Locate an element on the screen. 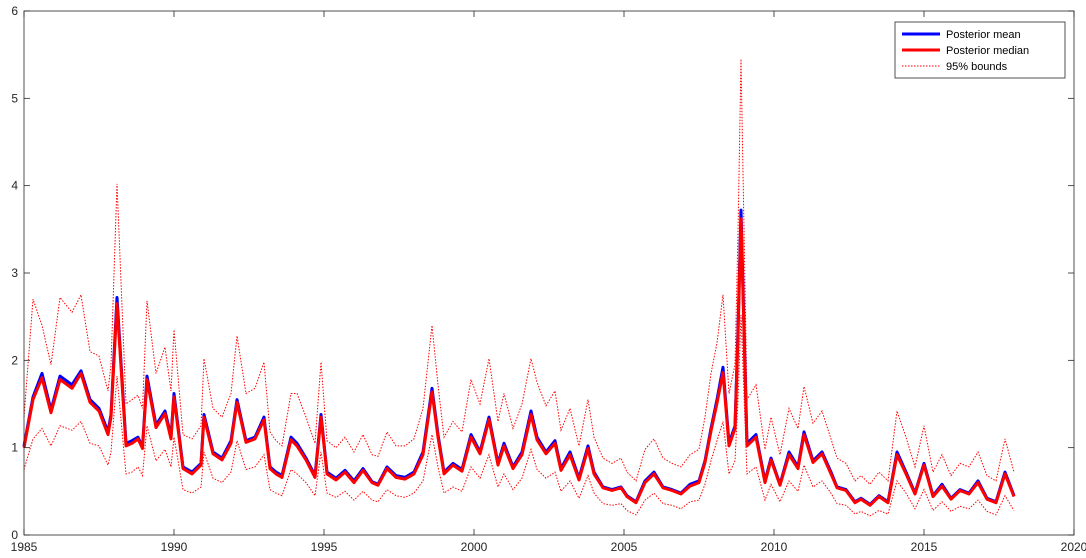 This screenshot has height=558, width=1086. y-tick-label: 4 is located at coordinates (14, 186).